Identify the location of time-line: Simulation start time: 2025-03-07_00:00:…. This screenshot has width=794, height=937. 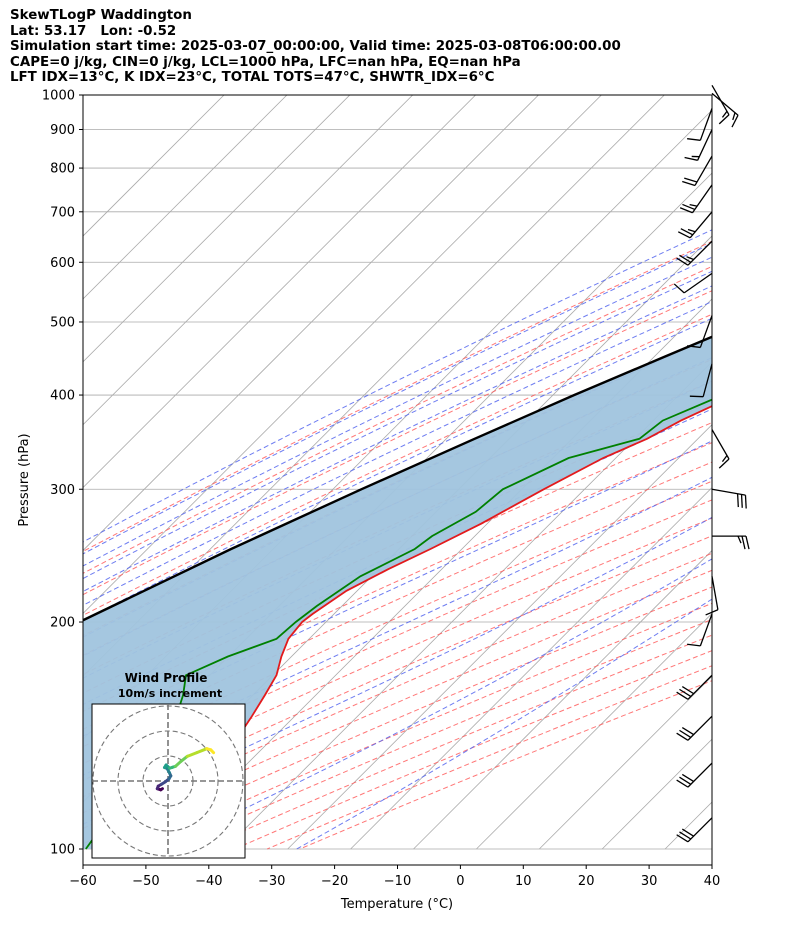
(315, 47).